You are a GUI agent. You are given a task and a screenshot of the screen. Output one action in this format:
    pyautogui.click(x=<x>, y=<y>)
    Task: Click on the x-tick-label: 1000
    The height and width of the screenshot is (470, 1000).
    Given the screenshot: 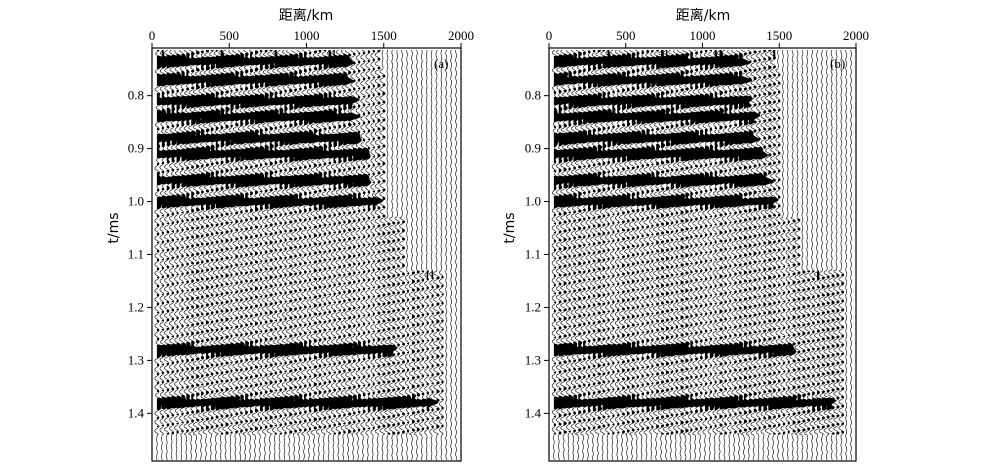 What is the action you would take?
    pyautogui.click(x=307, y=35)
    